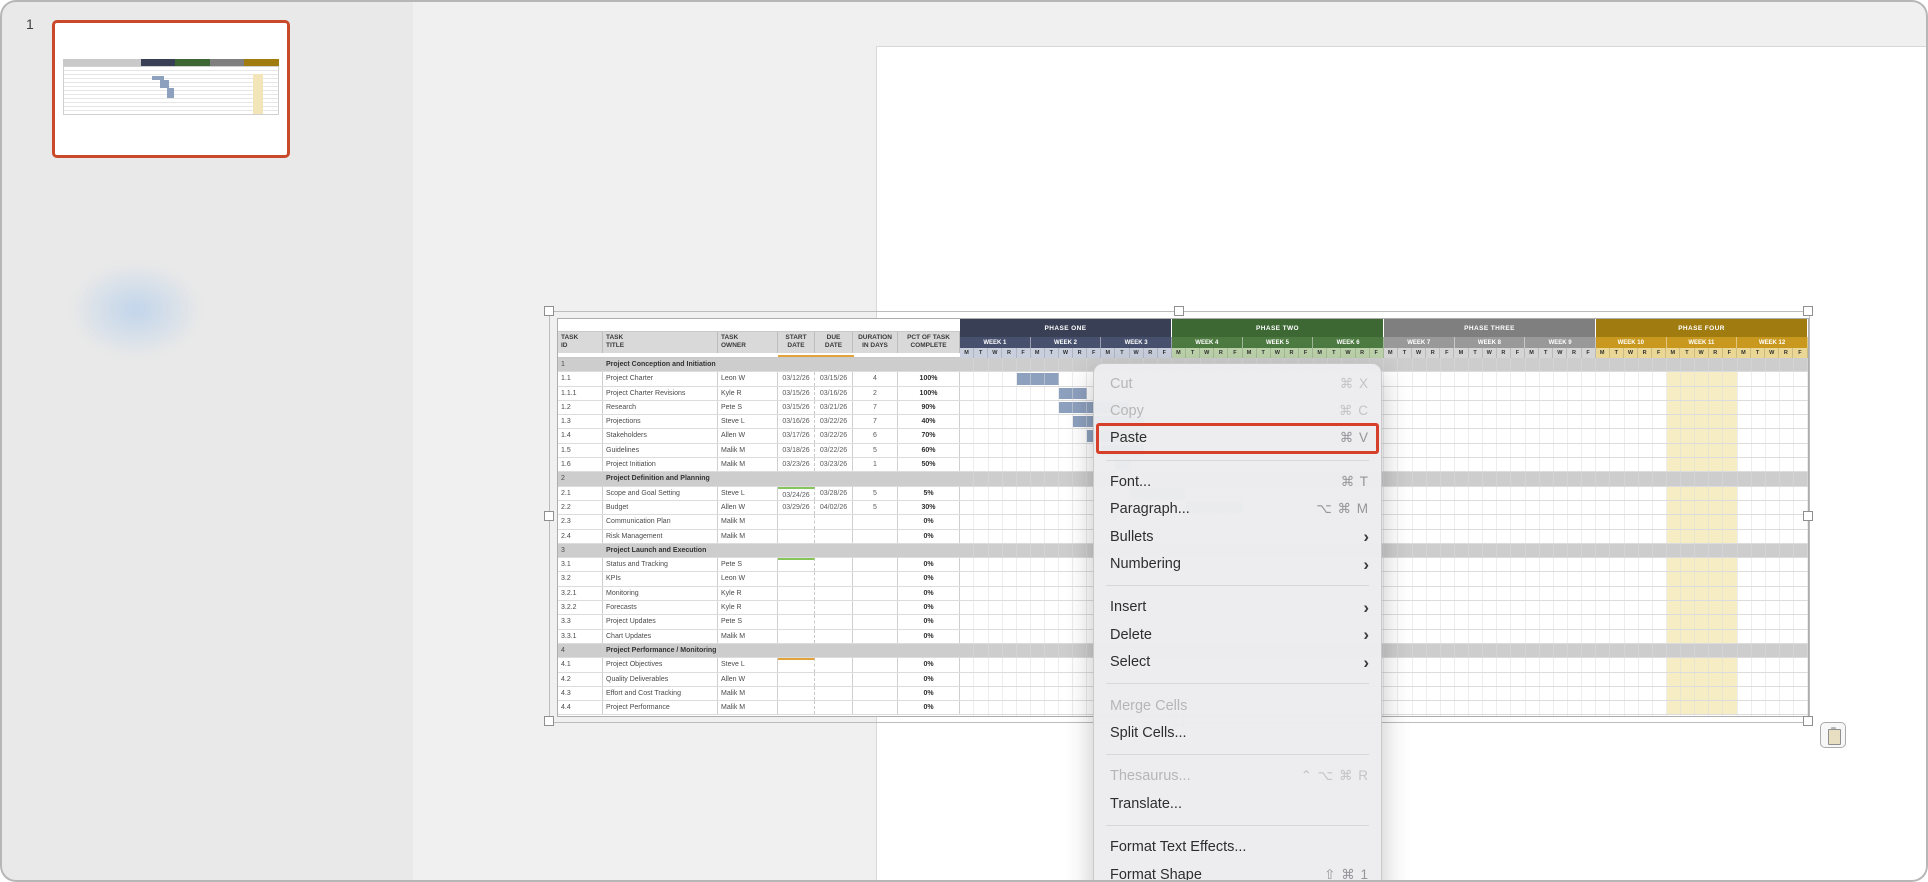 The height and width of the screenshot is (882, 1928). Describe the element at coordinates (1384, 328) in the screenshot. I see `phase-band-row: PHASE ONE PHASE TWO PHASE THREE PHASE FOUR` at that location.